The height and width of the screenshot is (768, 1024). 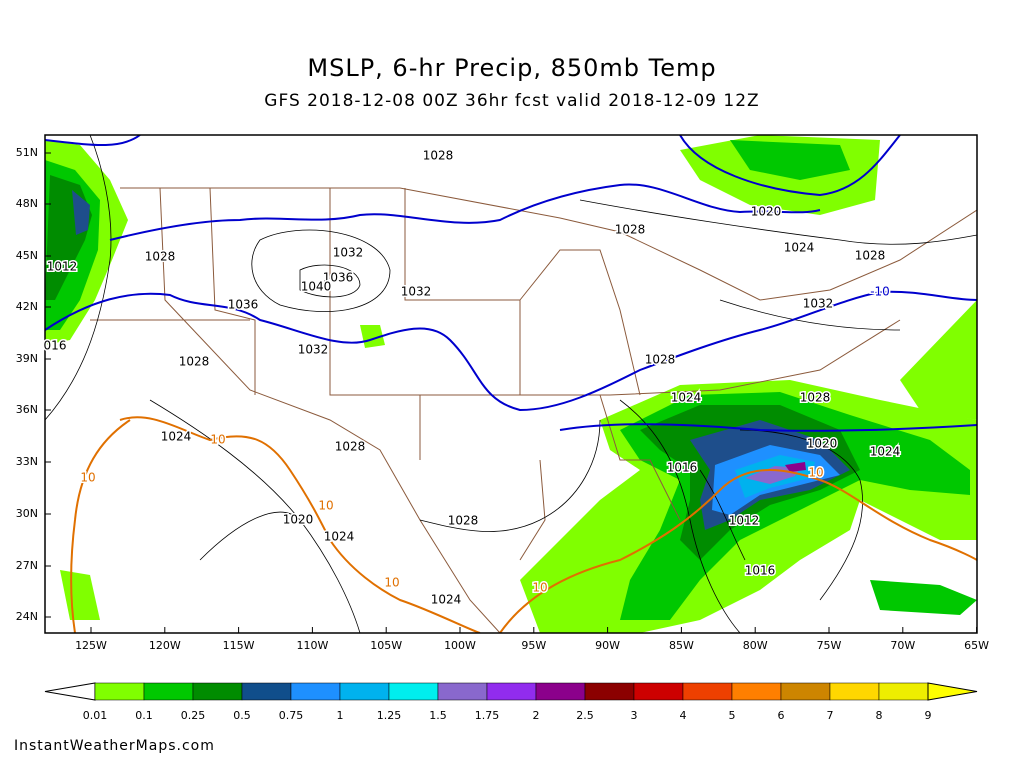 What do you see at coordinates (27, 306) in the screenshot?
I see `lat-label: 42N` at bounding box center [27, 306].